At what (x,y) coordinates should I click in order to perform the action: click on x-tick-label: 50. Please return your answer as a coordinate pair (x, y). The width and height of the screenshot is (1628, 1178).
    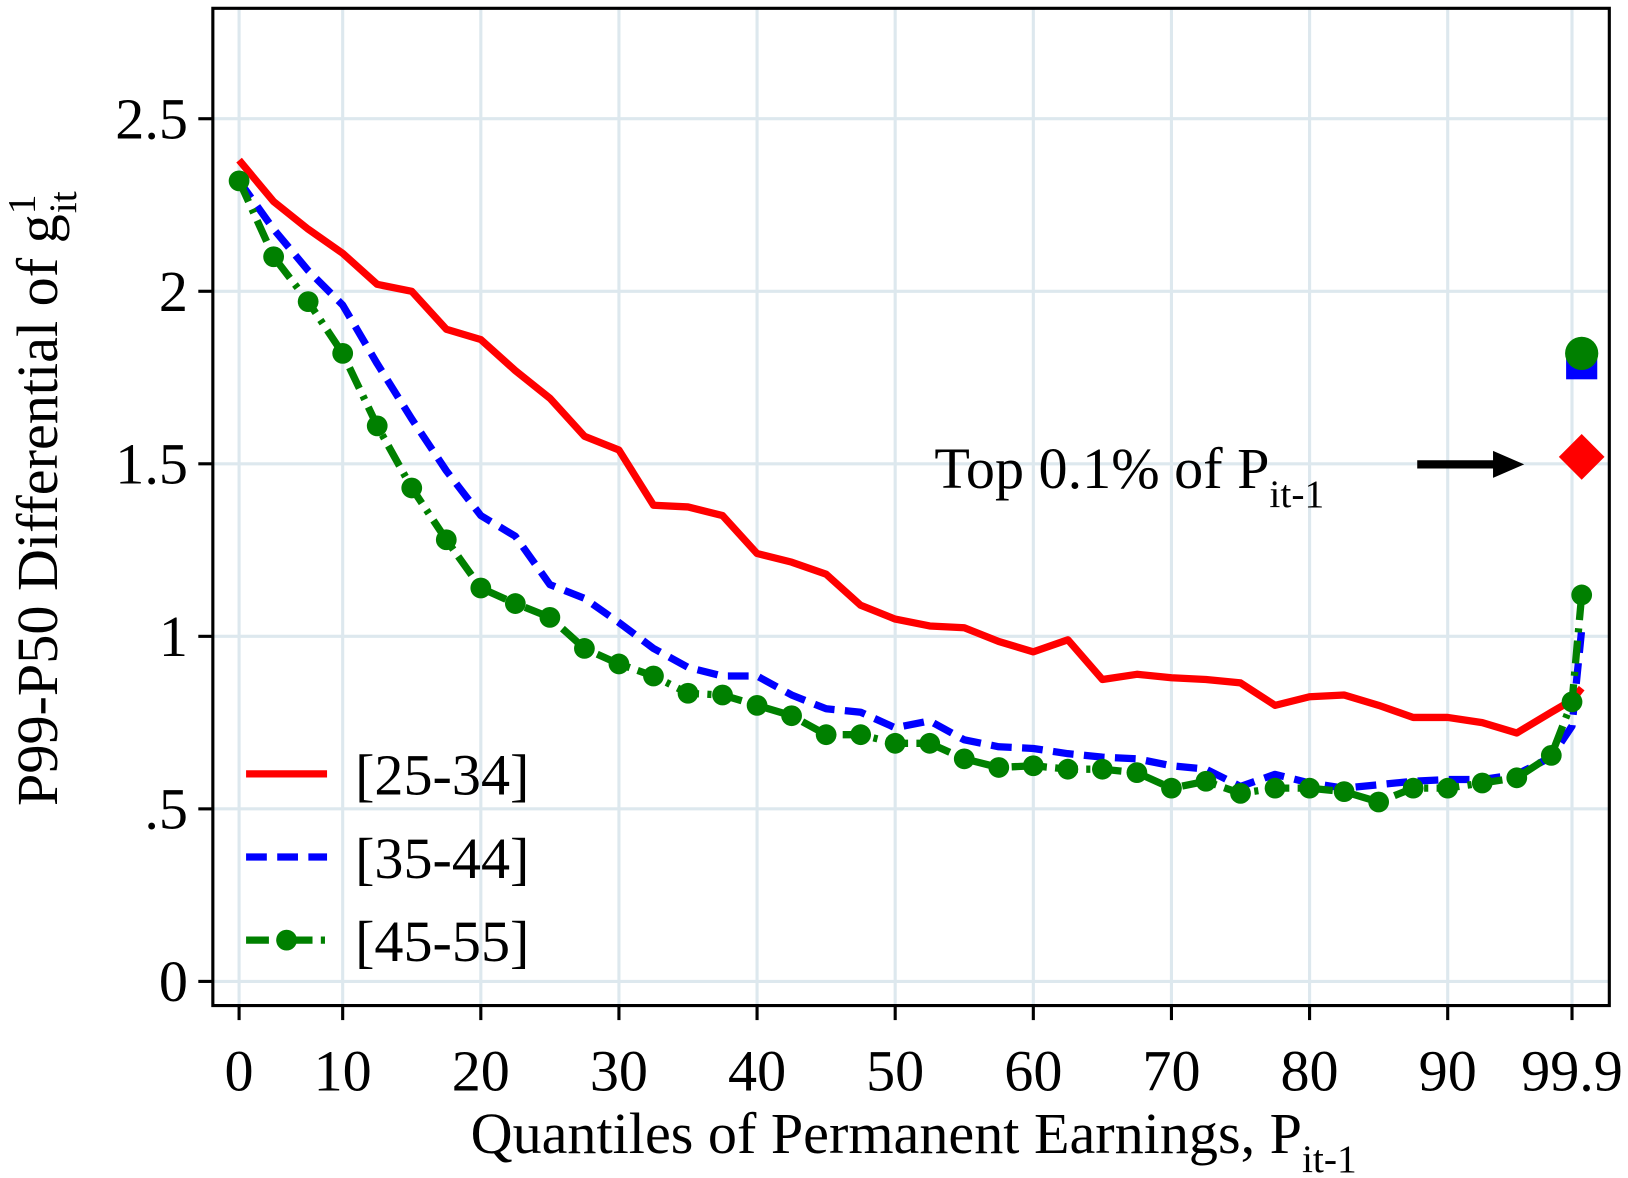
    Looking at the image, I should click on (895, 1071).